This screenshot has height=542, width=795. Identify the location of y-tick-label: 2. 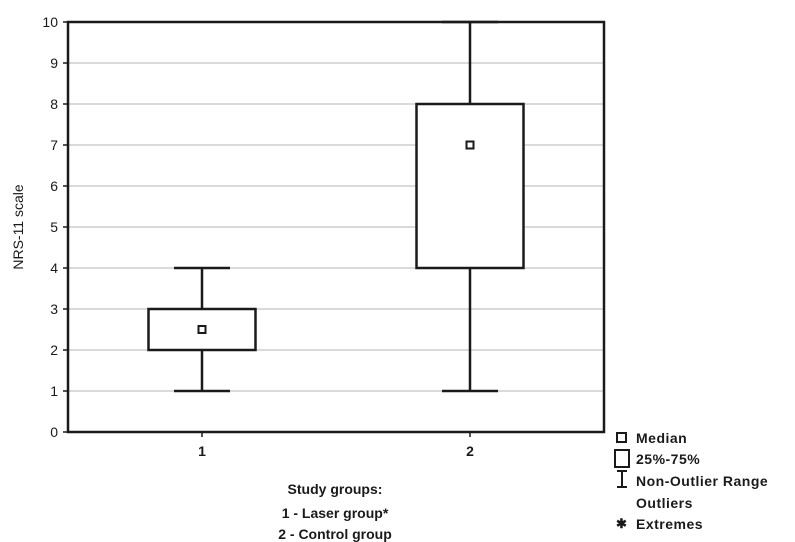
(54, 350).